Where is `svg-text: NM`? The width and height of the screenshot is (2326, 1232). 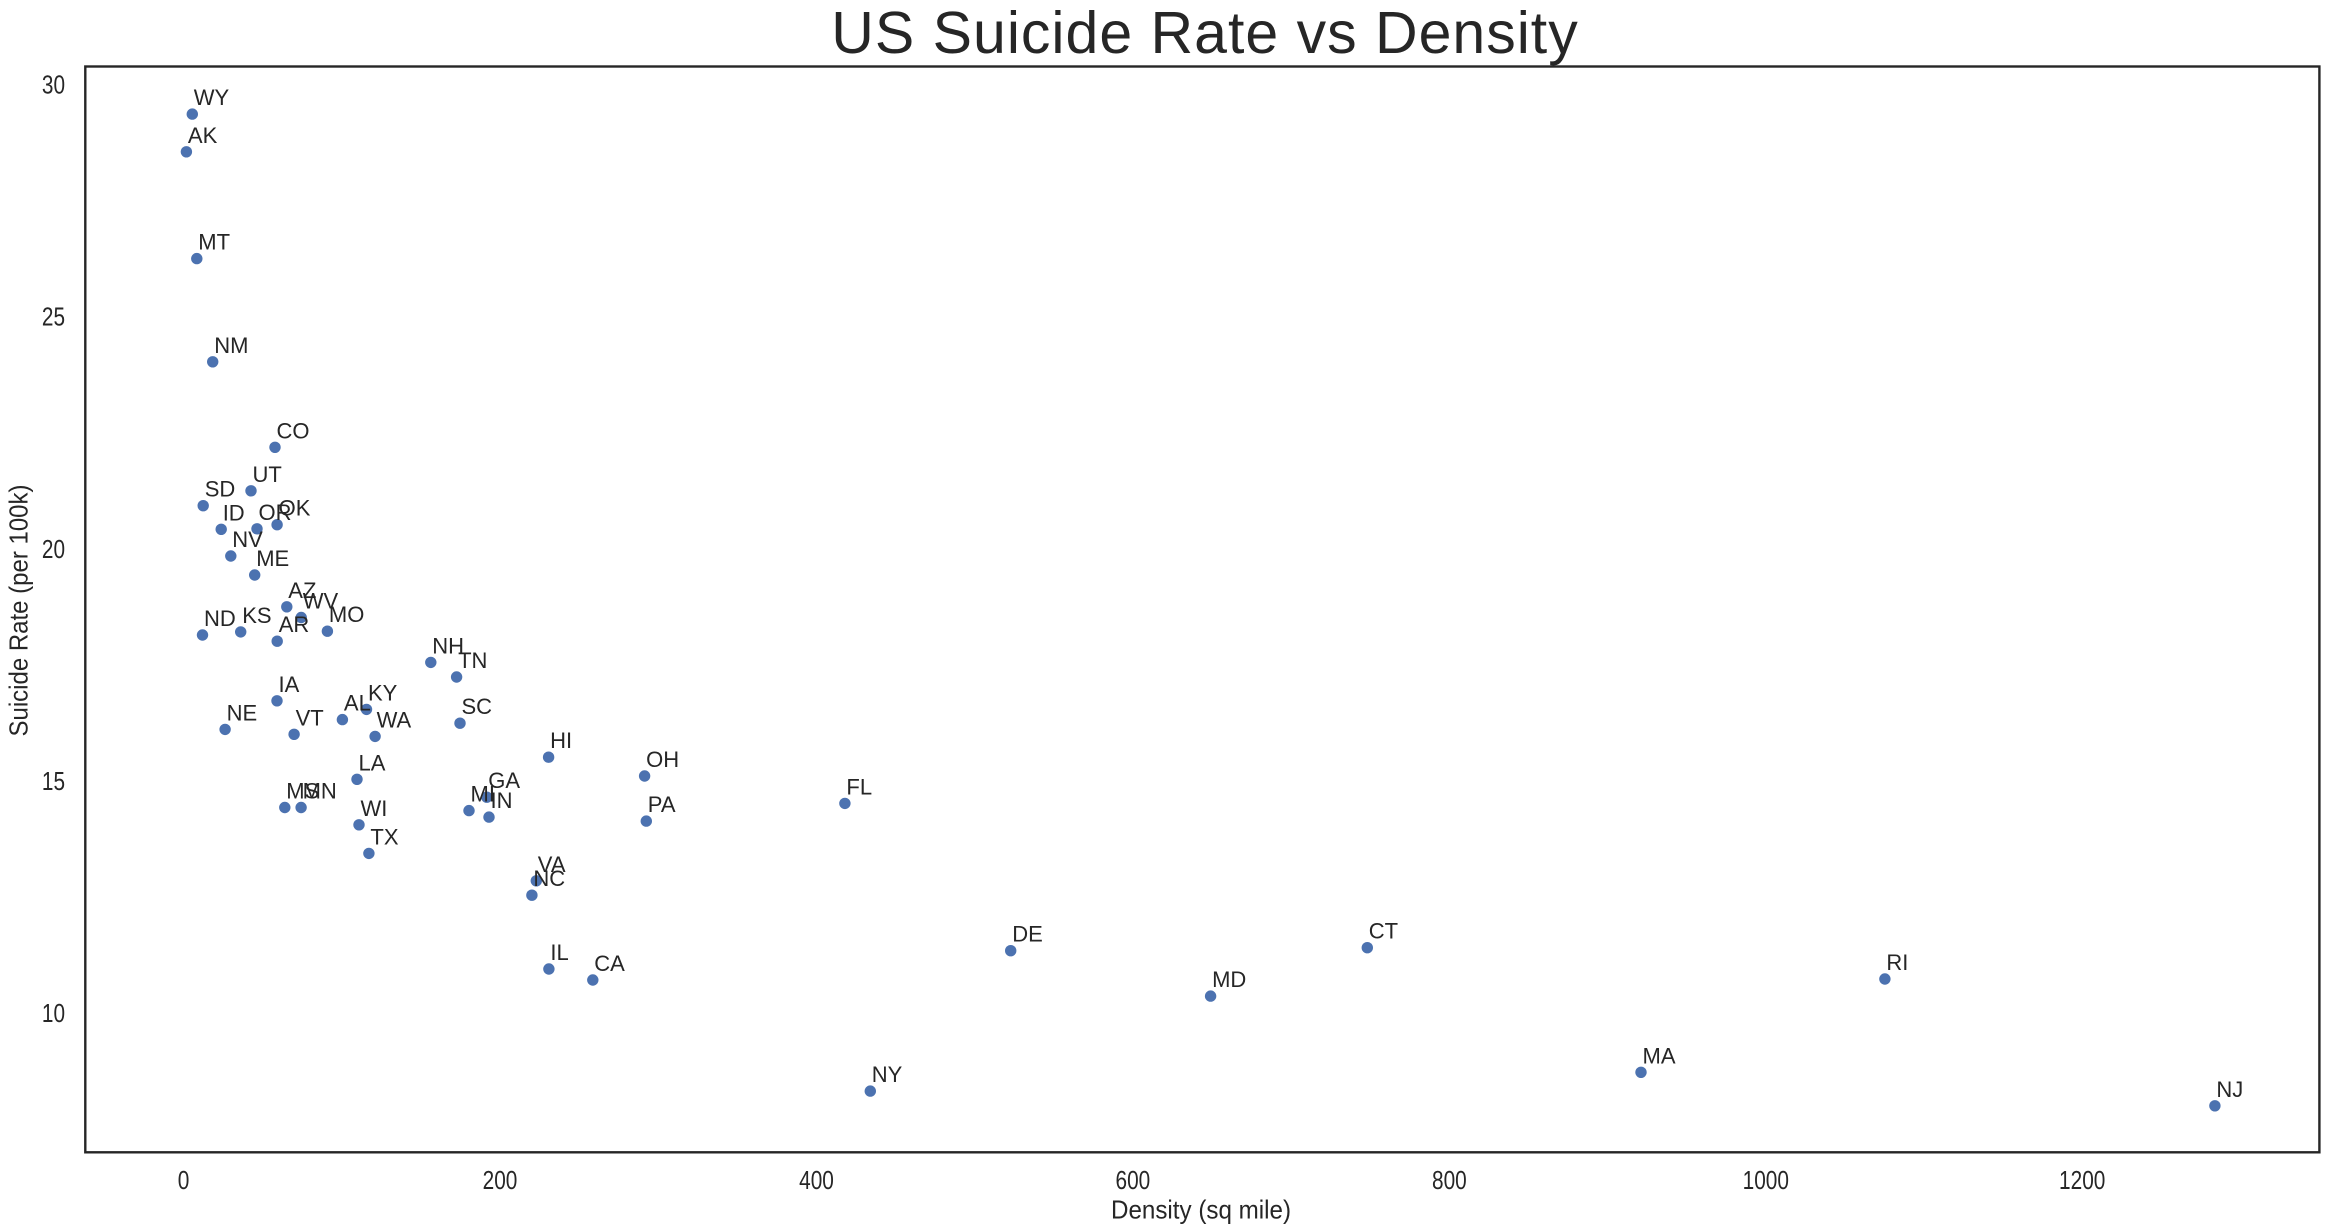
svg-text: NM is located at coordinates (231, 345).